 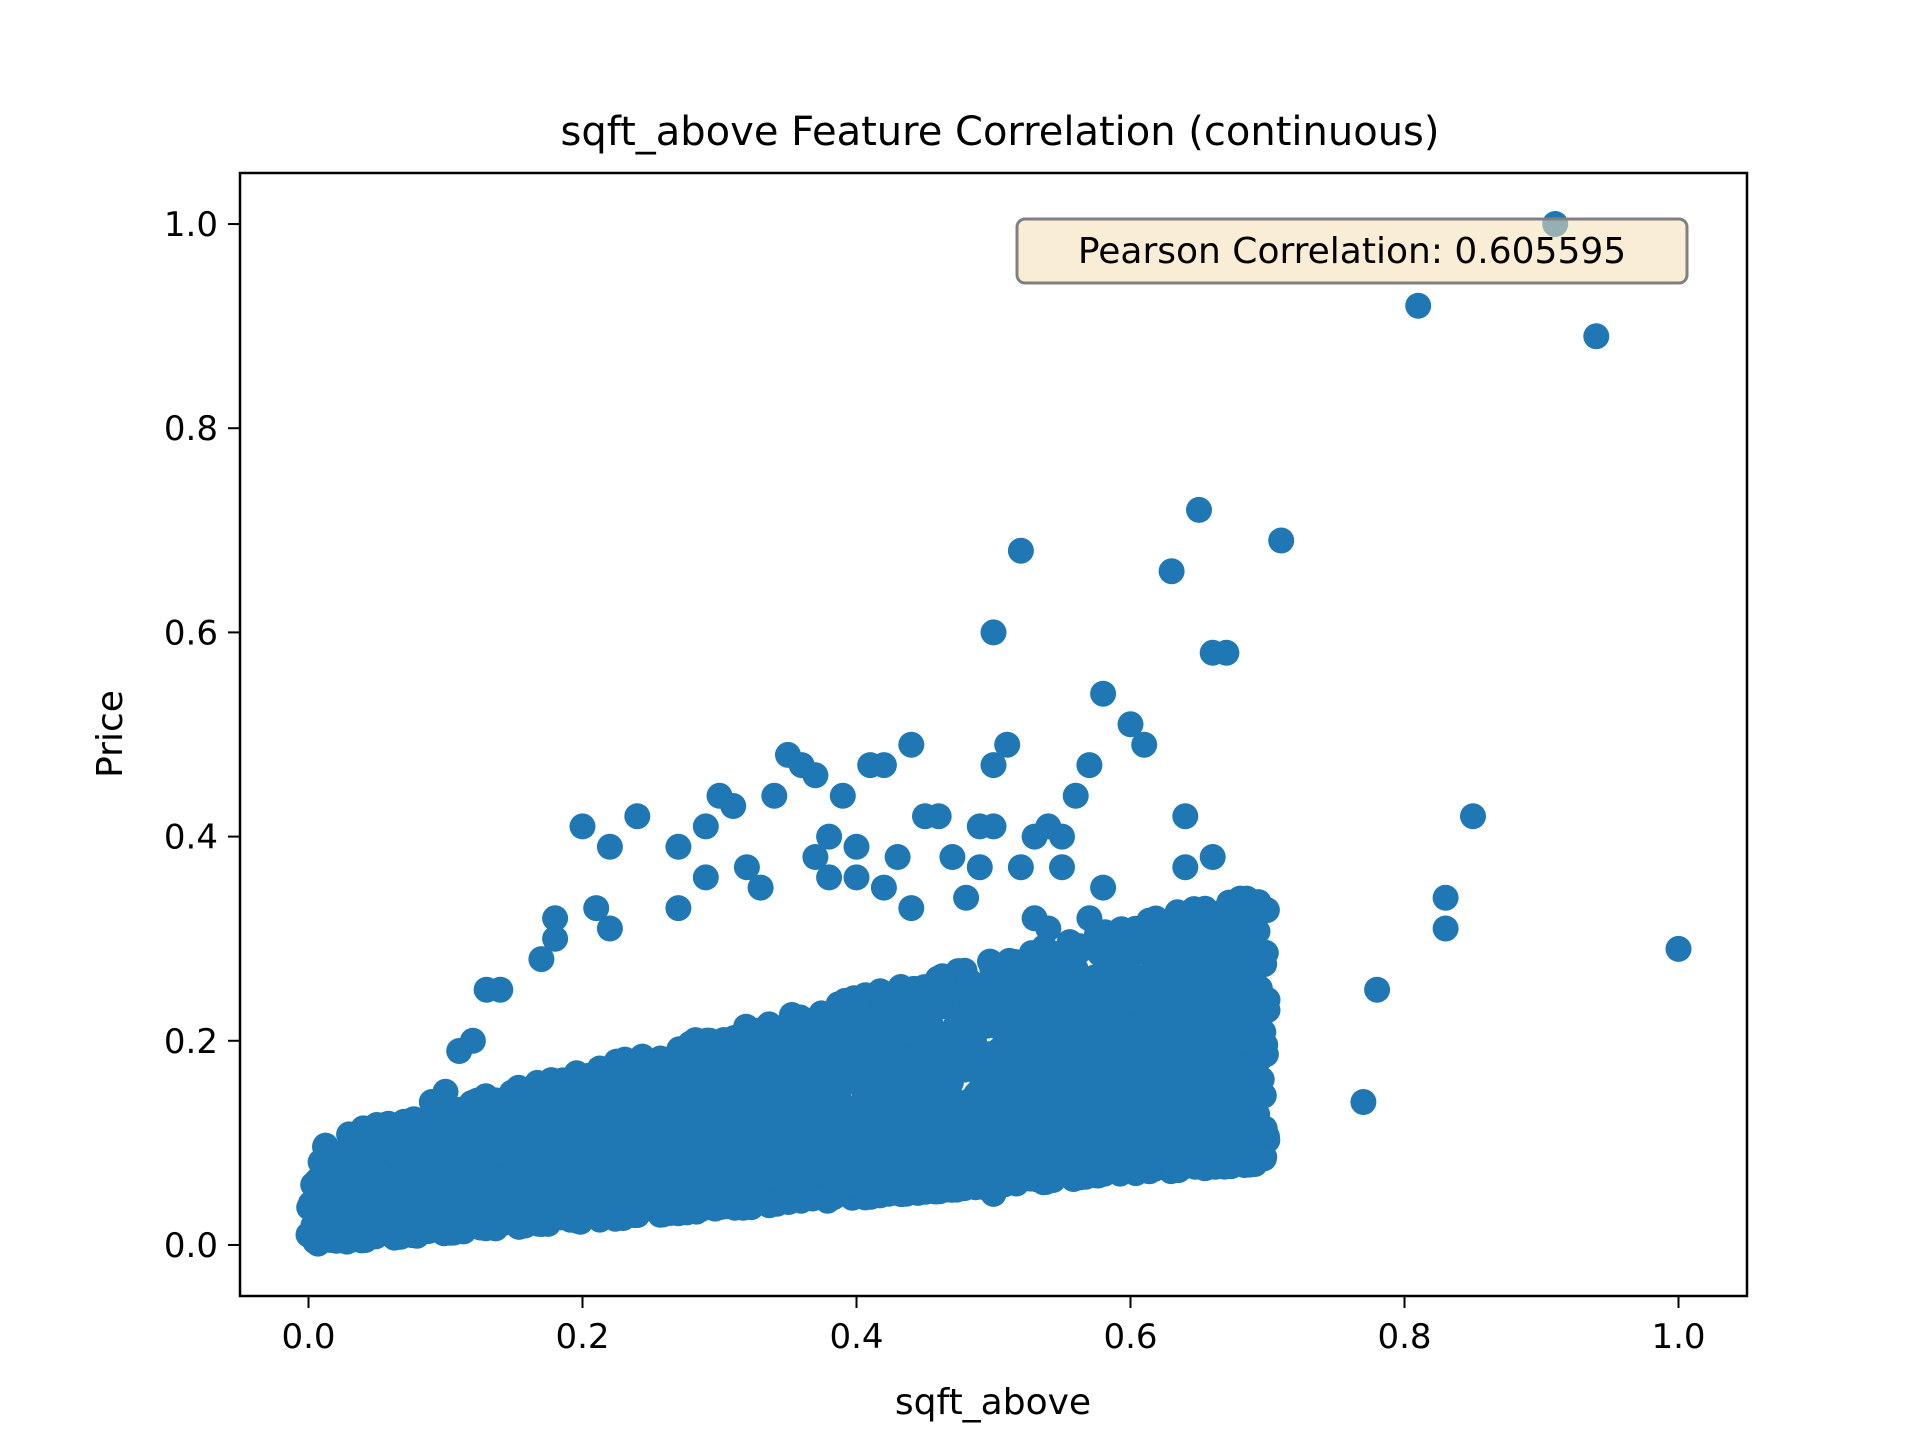 What do you see at coordinates (856, 1337) in the screenshot?
I see `x-tick-label: 0.4` at bounding box center [856, 1337].